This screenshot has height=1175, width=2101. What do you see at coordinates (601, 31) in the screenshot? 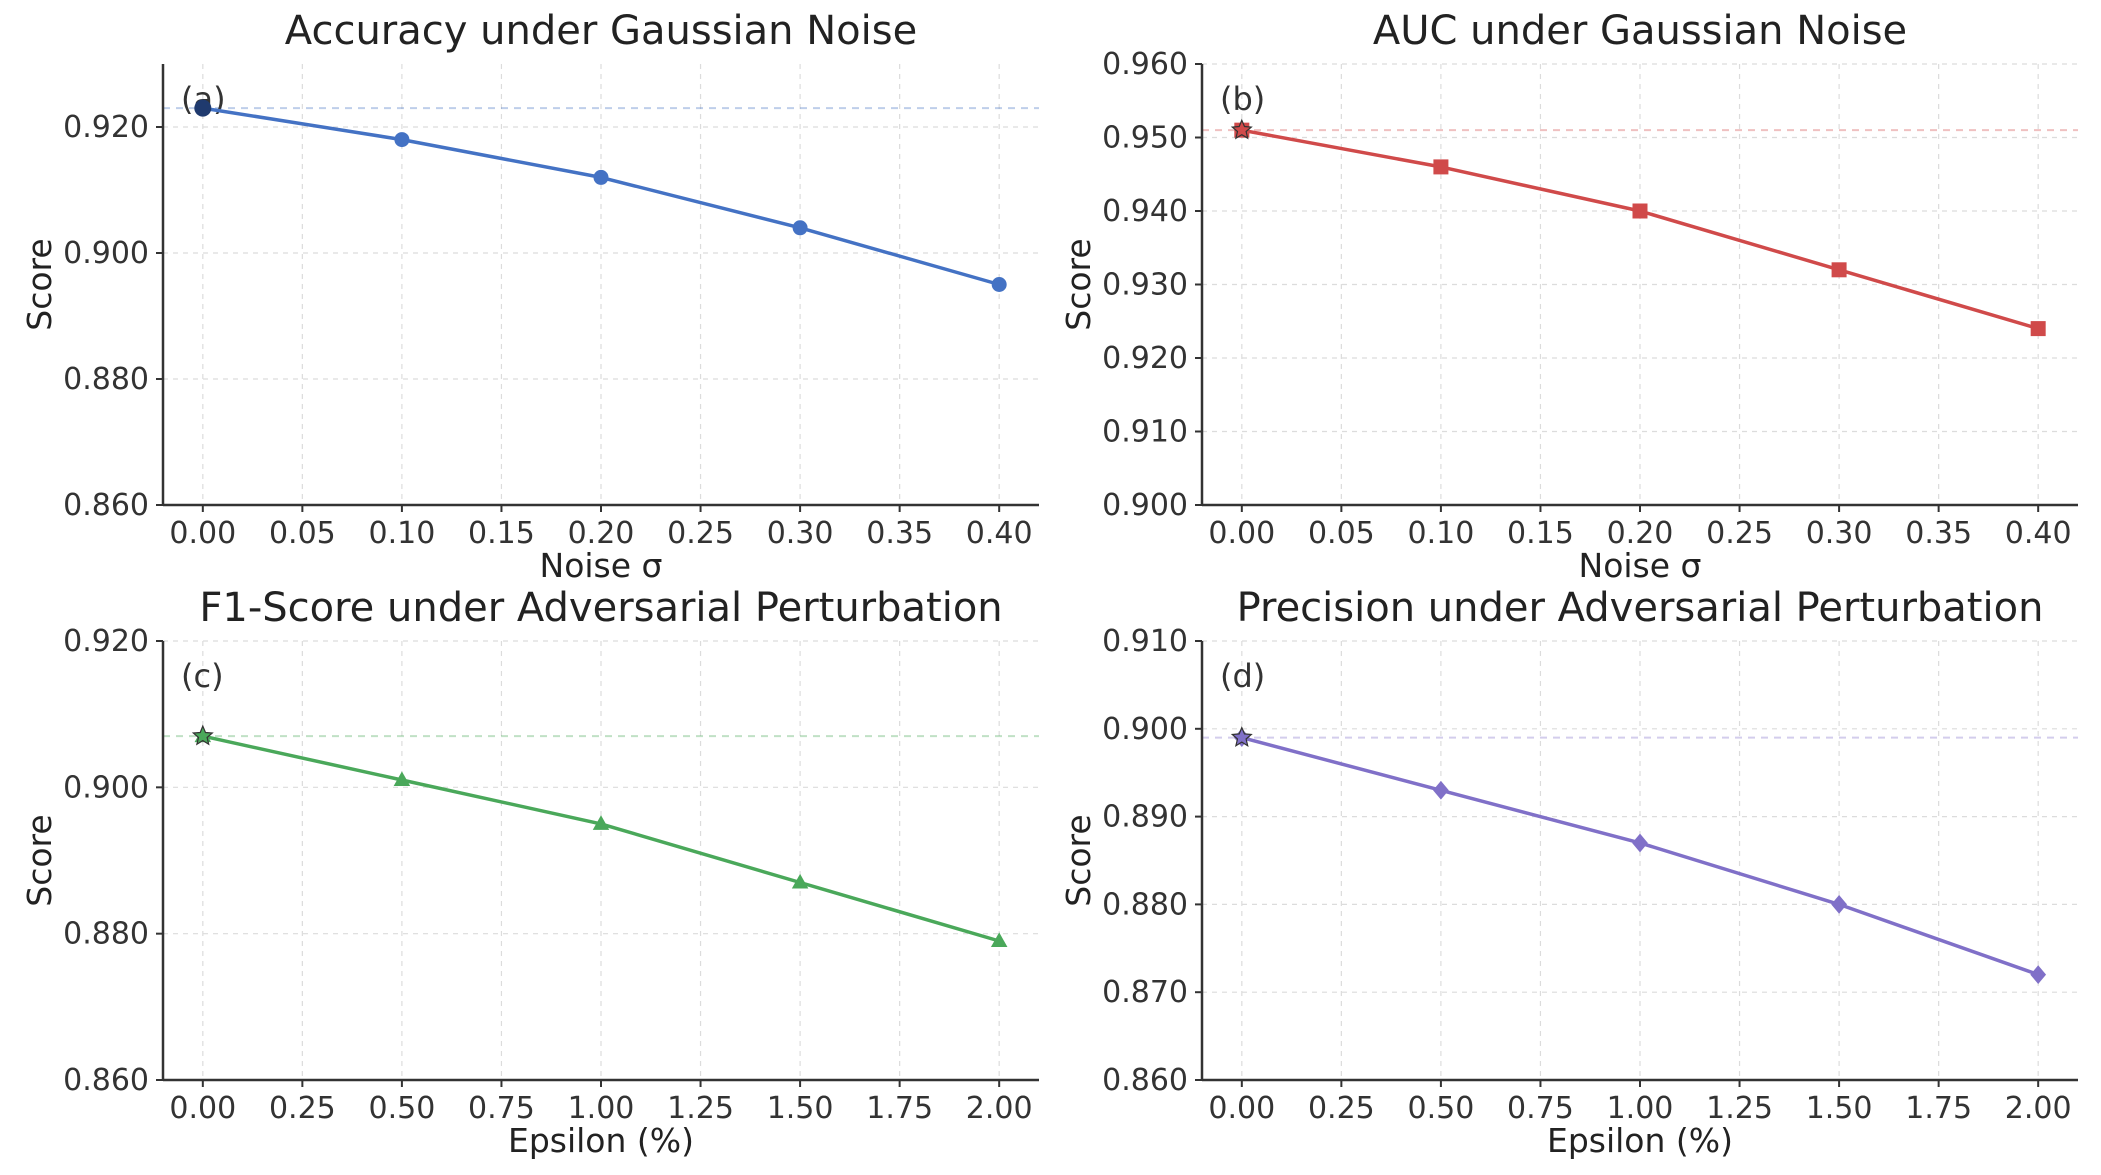
I see `chart-title: Accuracy under Gaussian Noise` at bounding box center [601, 31].